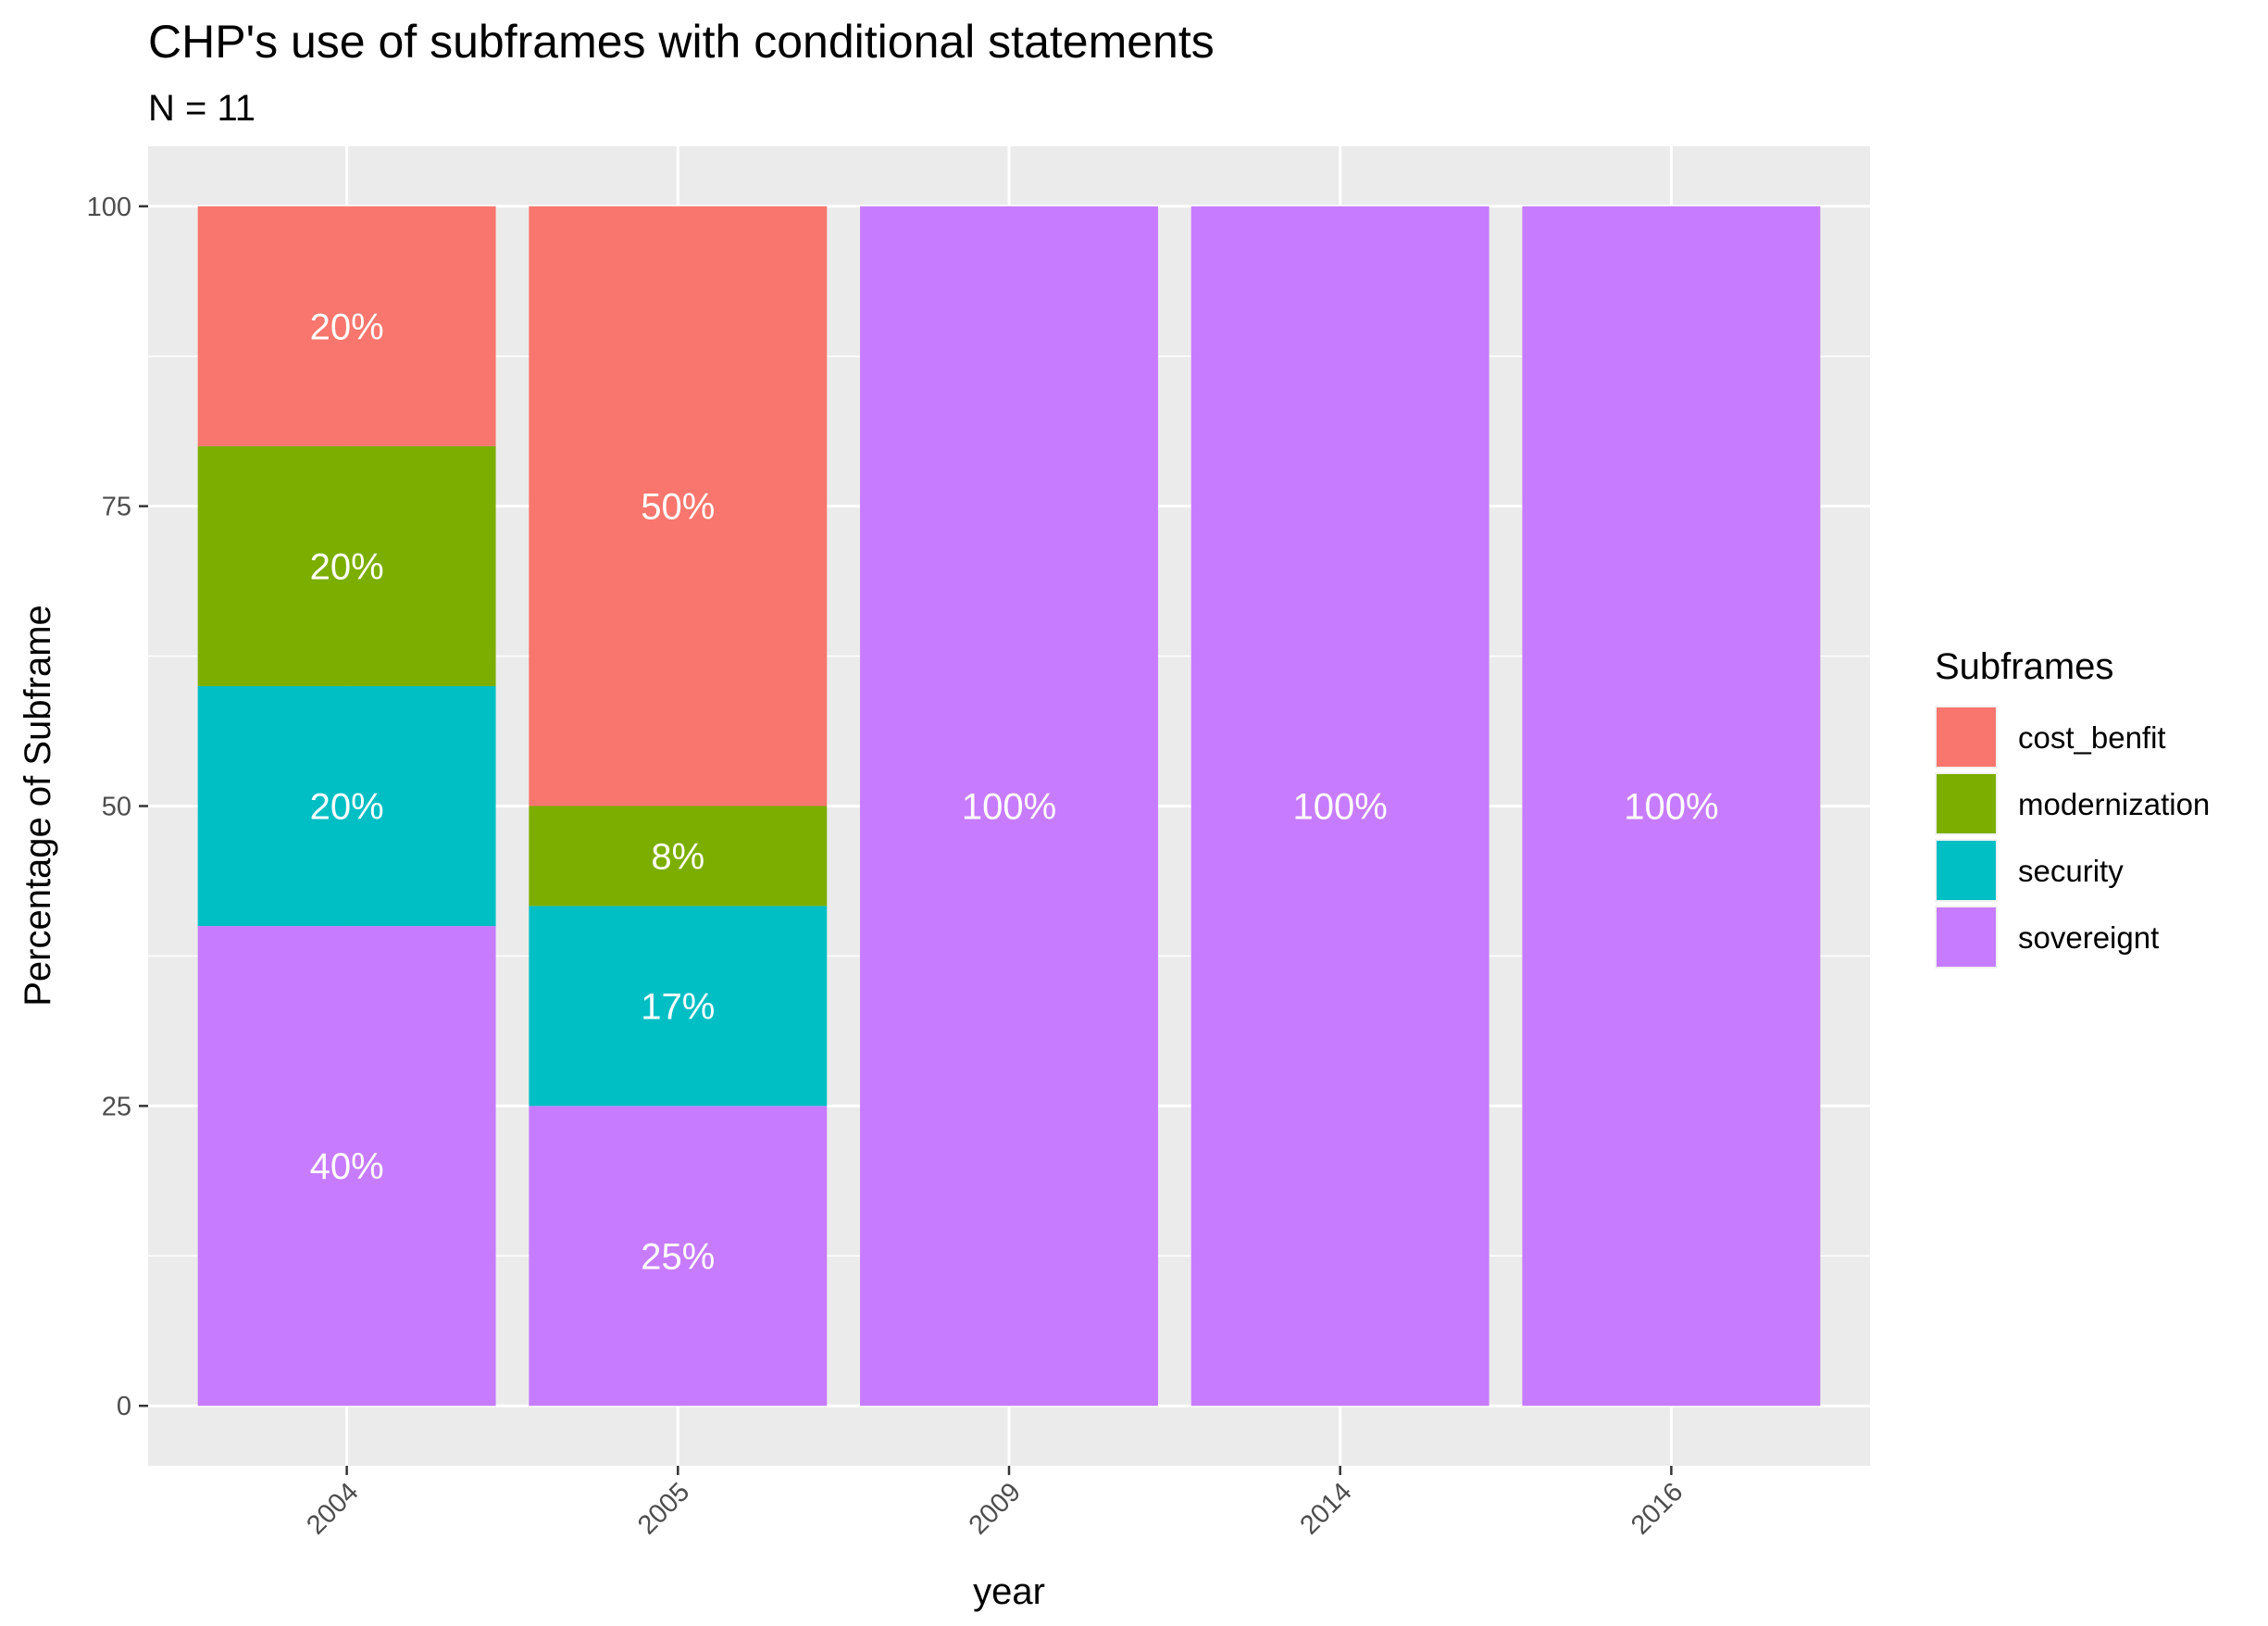 The image size is (2268, 1626). I want to click on bar-cost_benfit-2005, so click(678, 507).